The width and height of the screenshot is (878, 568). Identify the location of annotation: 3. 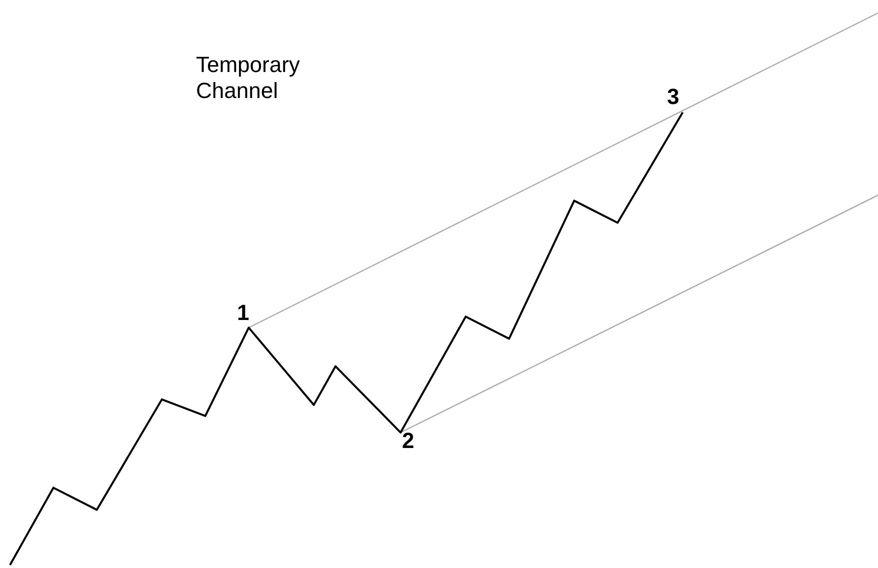
(673, 97).